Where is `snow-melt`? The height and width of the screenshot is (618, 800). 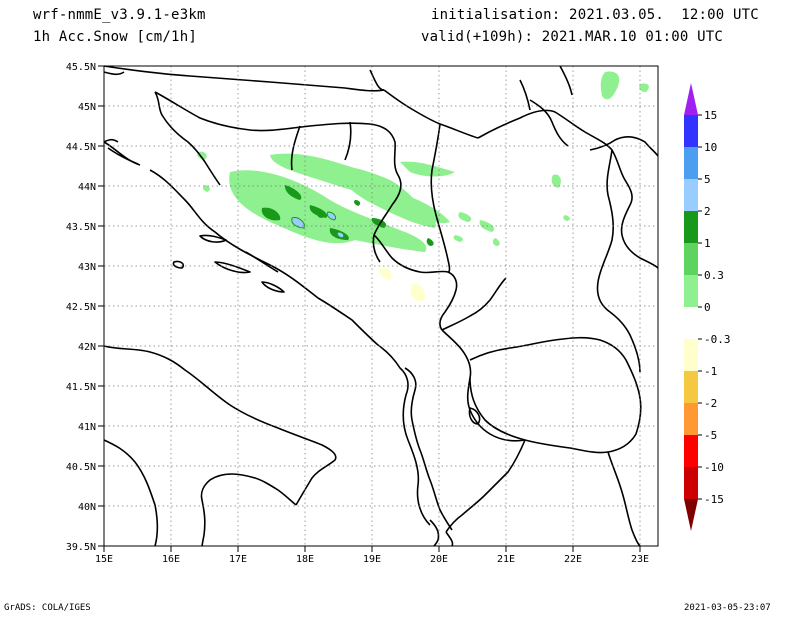
snow-melt is located at coordinates (402, 284).